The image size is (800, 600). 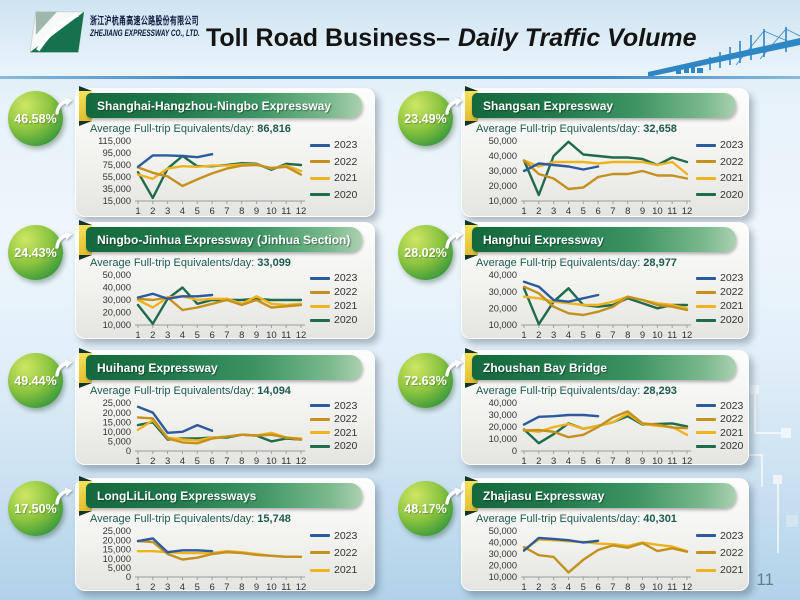 What do you see at coordinates (503, 415) in the screenshot?
I see `svg-text: 30,000` at bounding box center [503, 415].